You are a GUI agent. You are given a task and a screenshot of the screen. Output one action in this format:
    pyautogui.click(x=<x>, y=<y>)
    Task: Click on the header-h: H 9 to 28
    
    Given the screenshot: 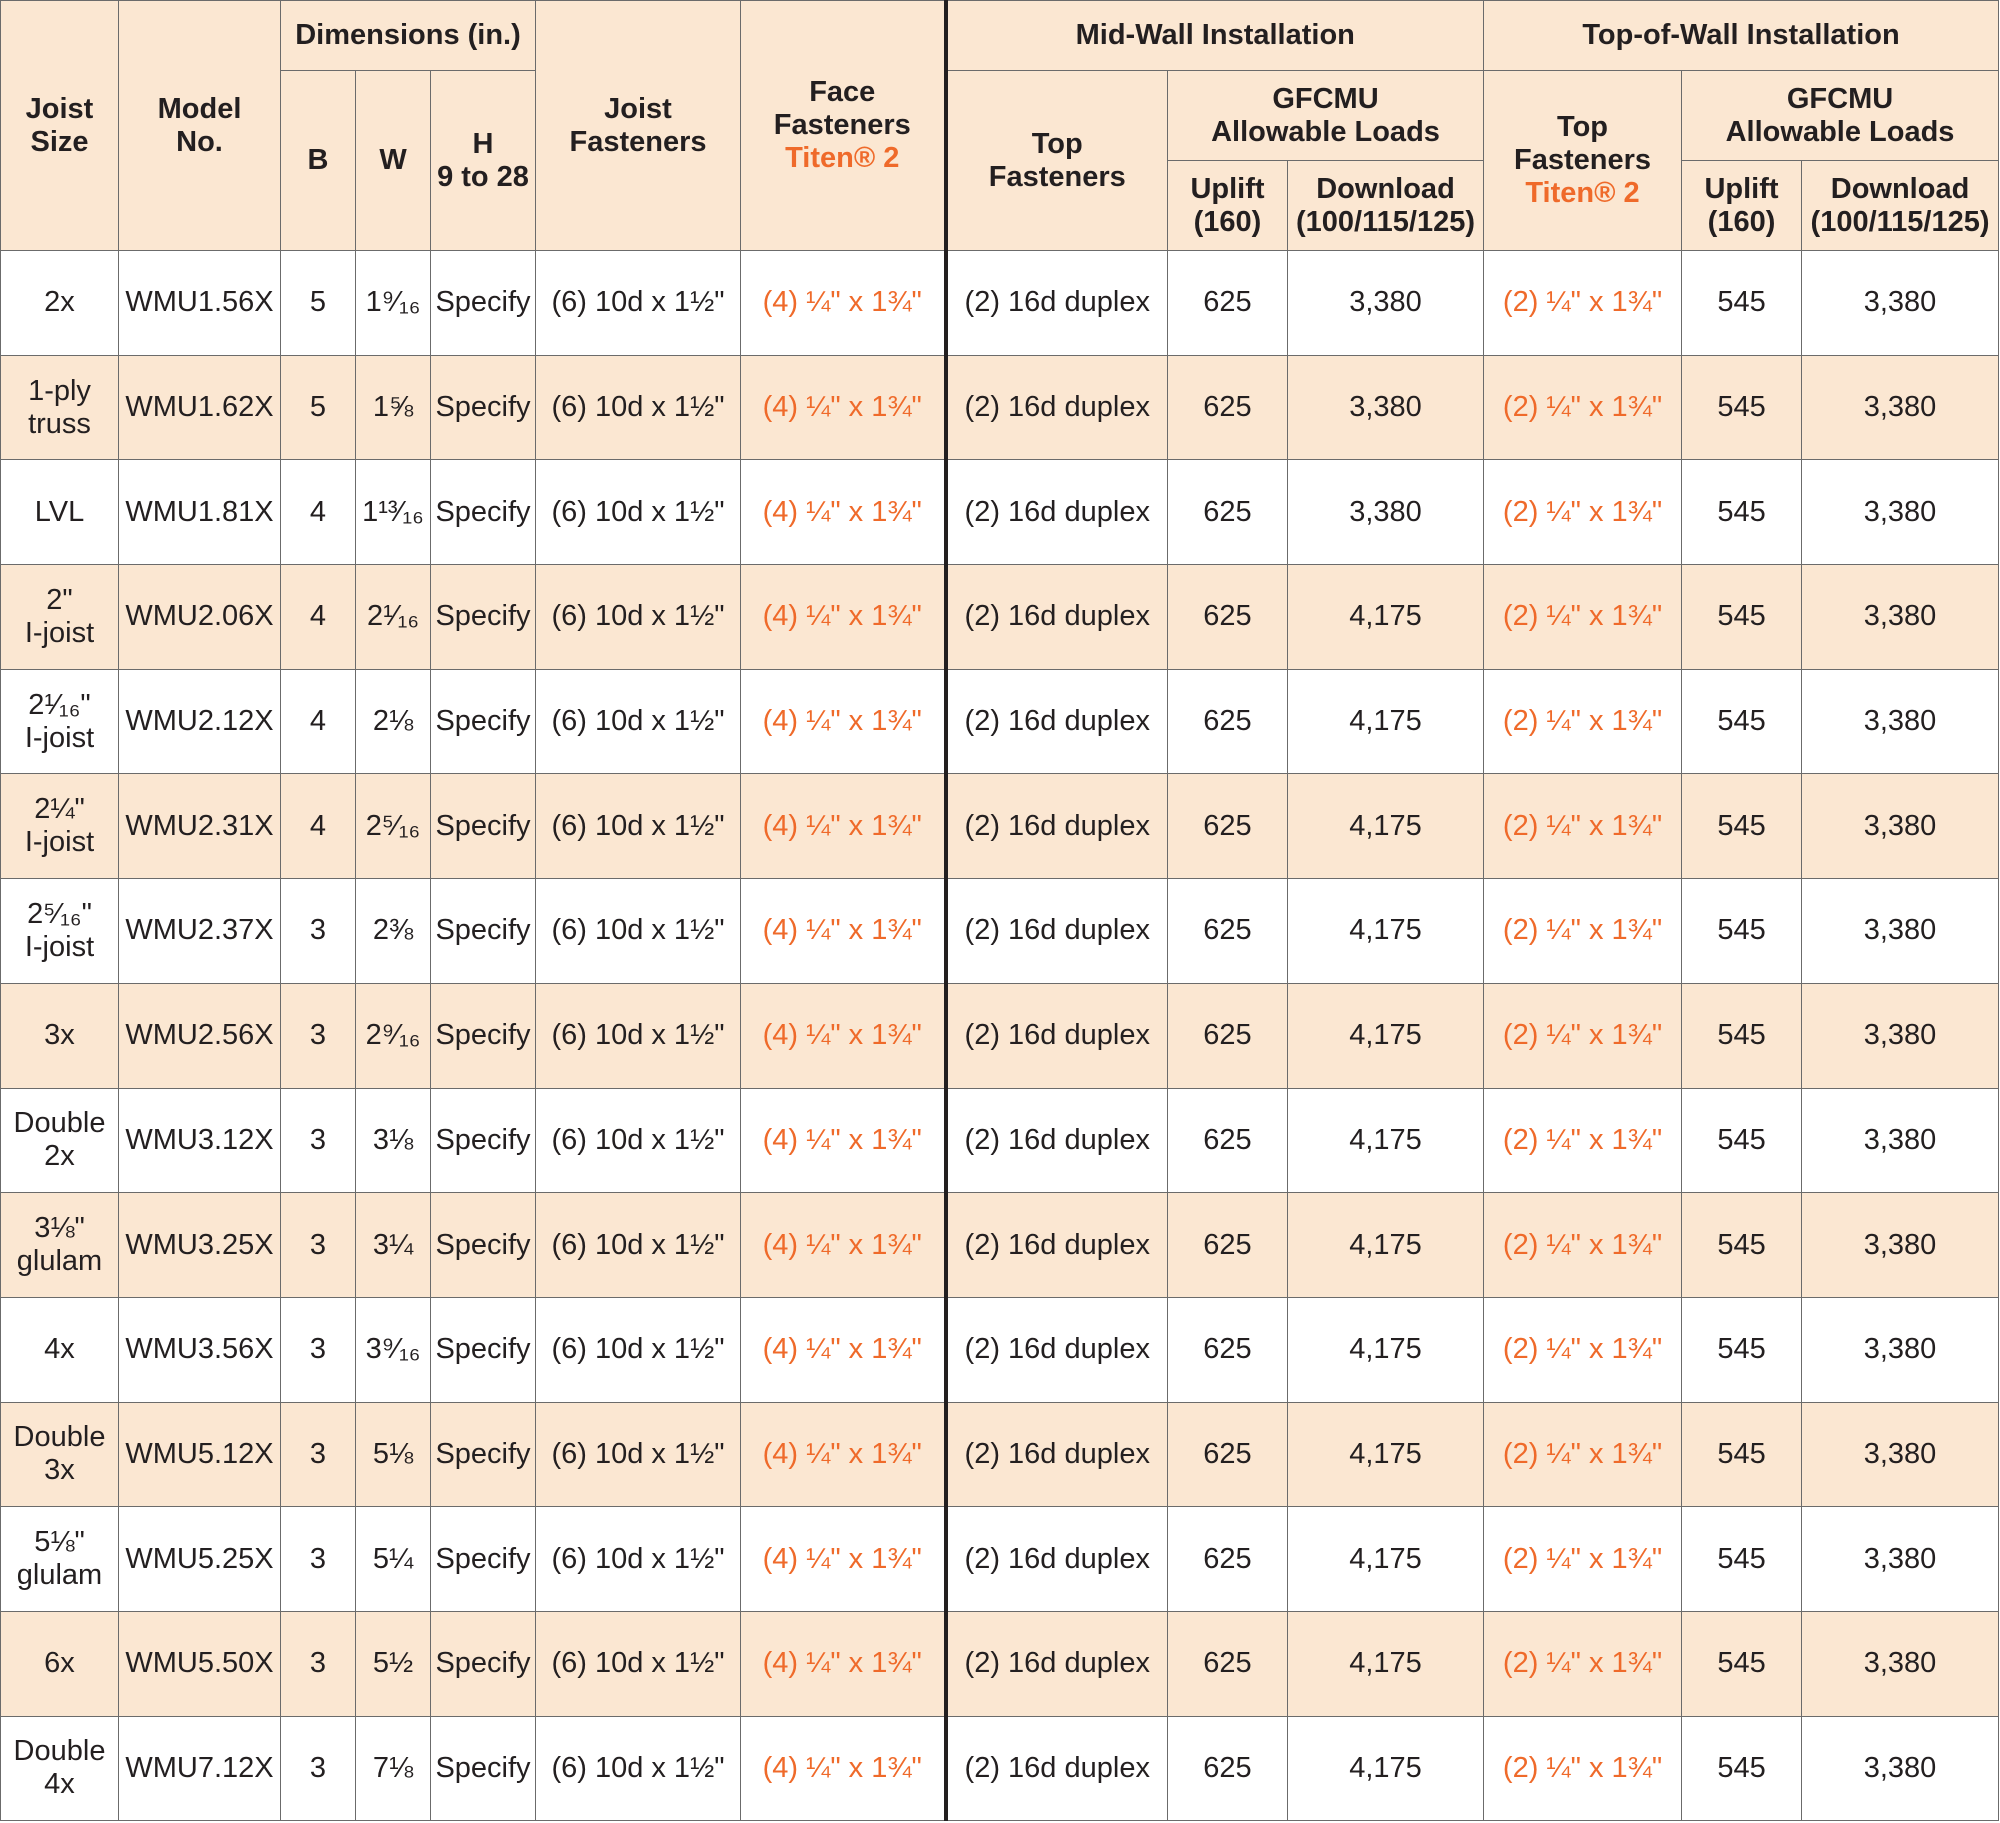 What is the action you would take?
    pyautogui.click(x=483, y=160)
    